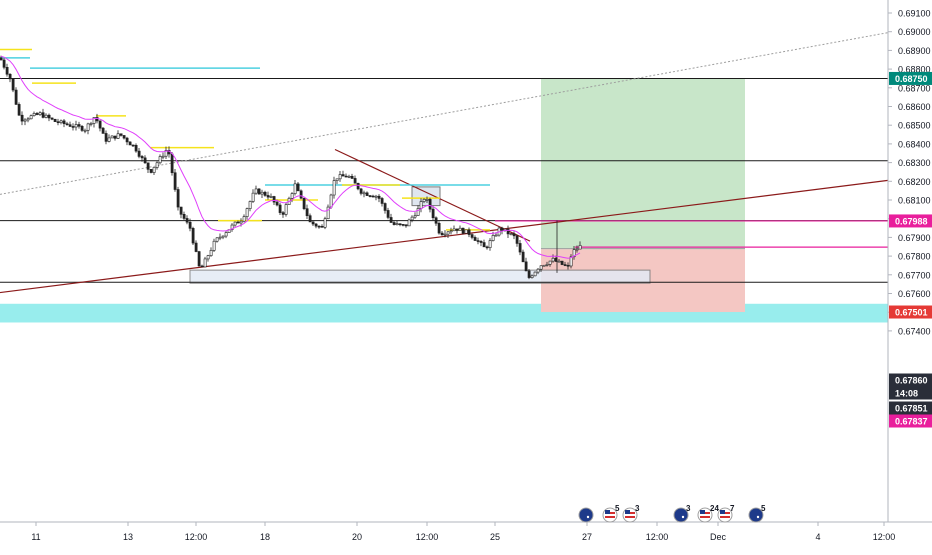  Describe the element at coordinates (817, 537) in the screenshot. I see `time-tick-label: 4` at that location.